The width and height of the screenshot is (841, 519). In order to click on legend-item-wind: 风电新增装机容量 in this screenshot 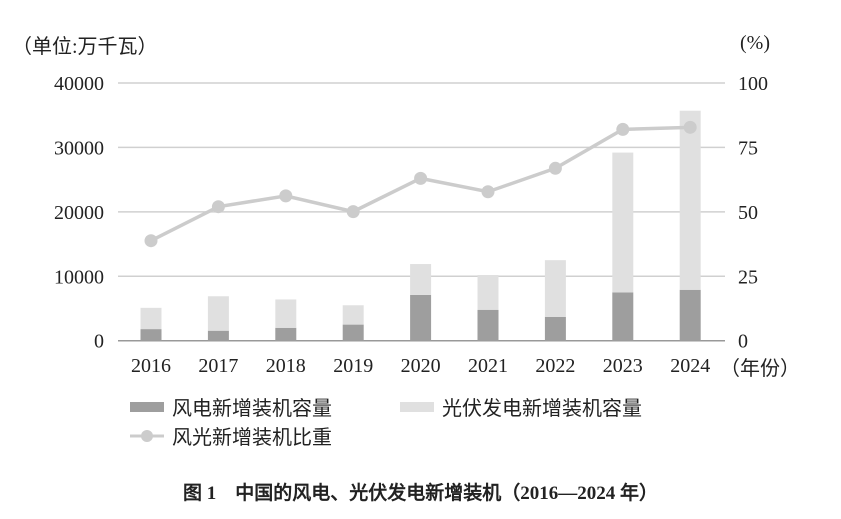, I will do `click(231, 406)`.